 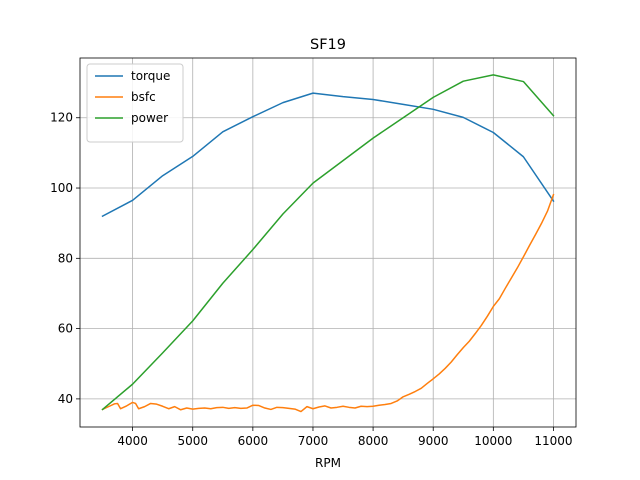 I want to click on x-tick-label: 9000, so click(x=433, y=441).